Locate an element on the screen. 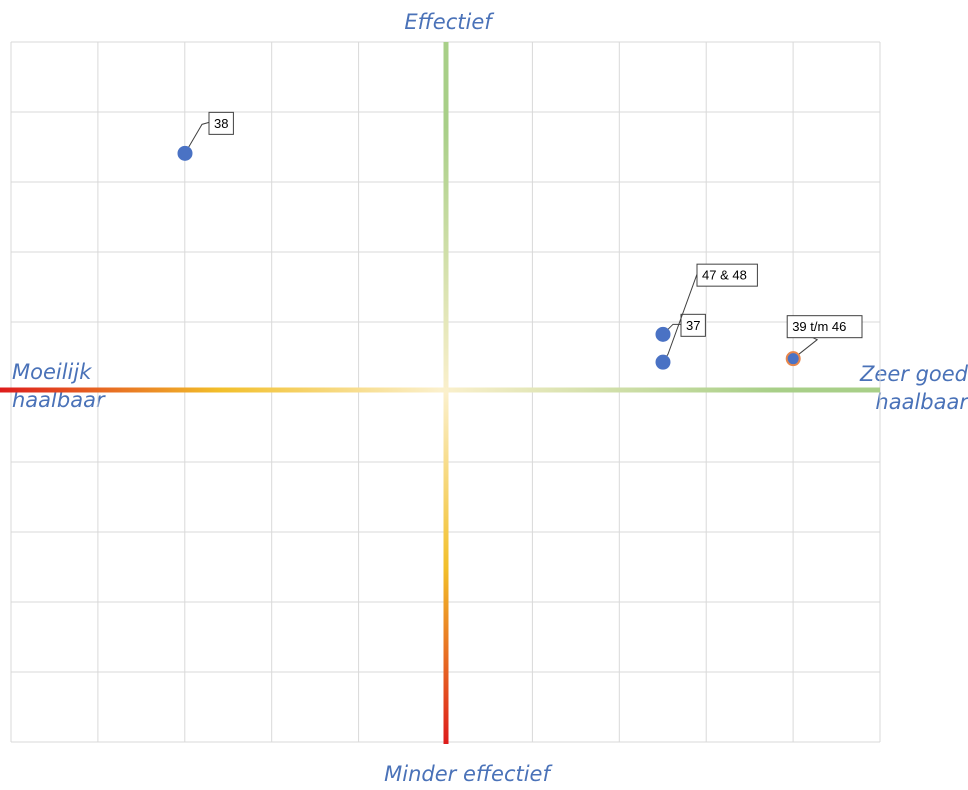 The width and height of the screenshot is (968, 790). x-axis-line is located at coordinates (440, 390).